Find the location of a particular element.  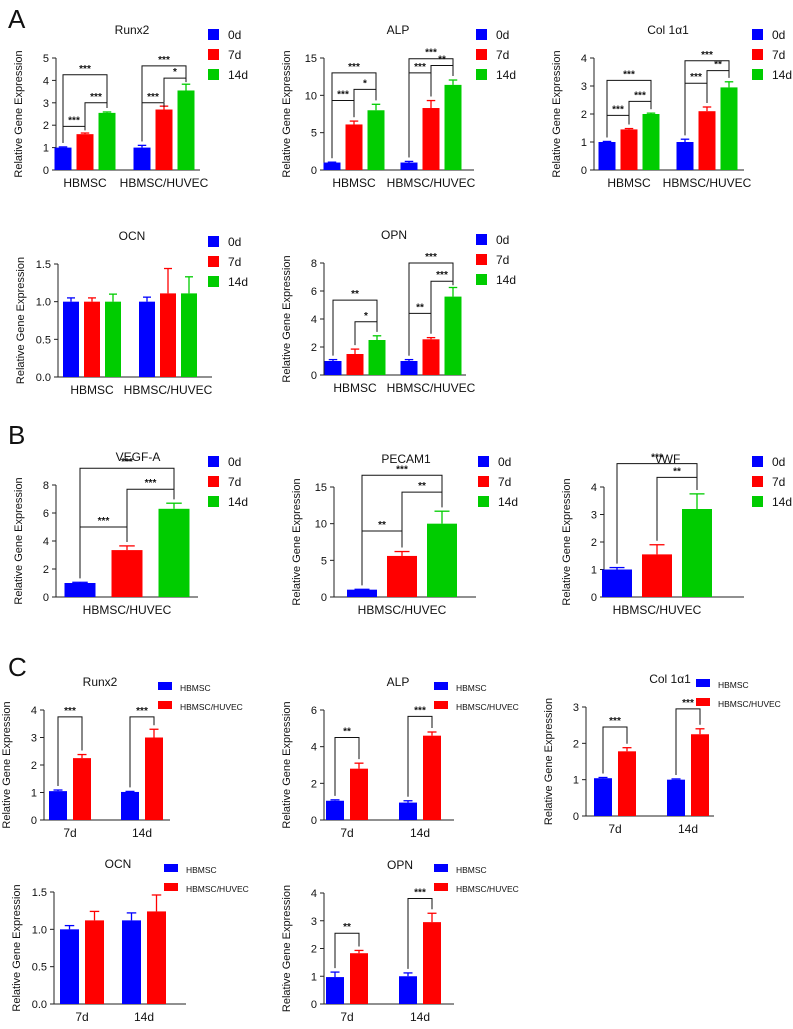

chart-title: ALP is located at coordinates (398, 30).